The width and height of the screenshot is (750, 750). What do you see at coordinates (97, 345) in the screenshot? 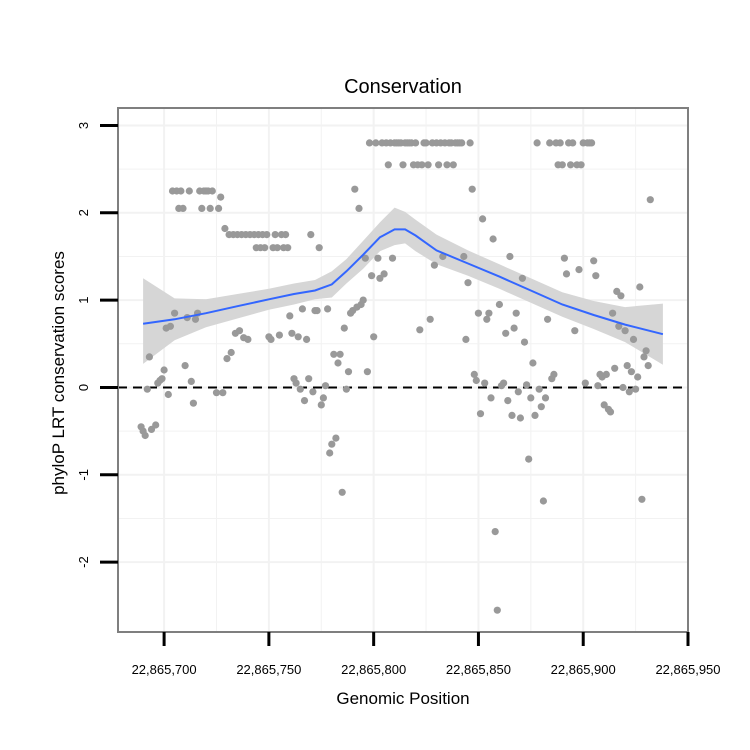
I see `y-axis: -2 -1 0 1 2 3` at bounding box center [97, 345].